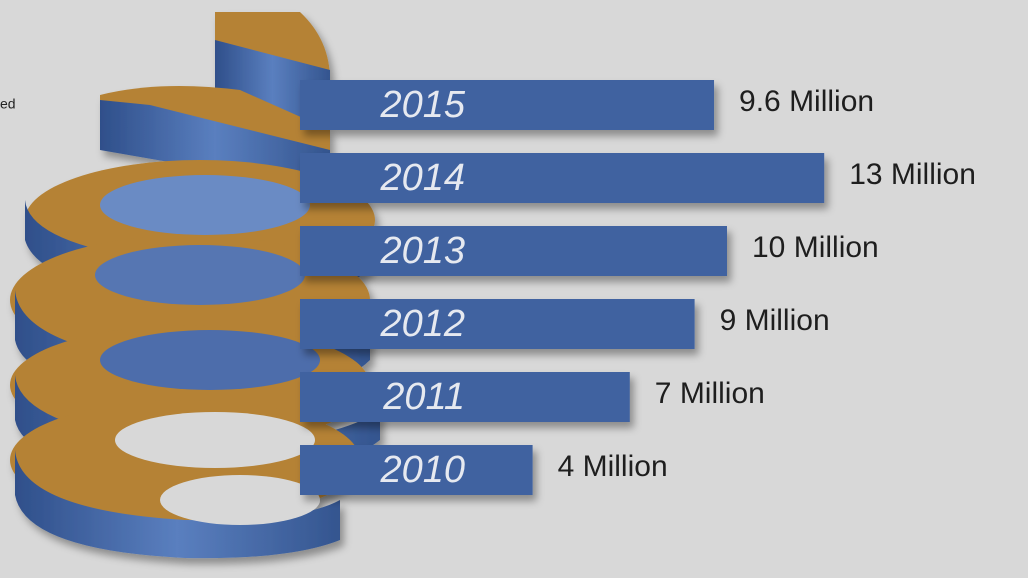  What do you see at coordinates (422, 251) in the screenshot?
I see `category-label: 2013` at bounding box center [422, 251].